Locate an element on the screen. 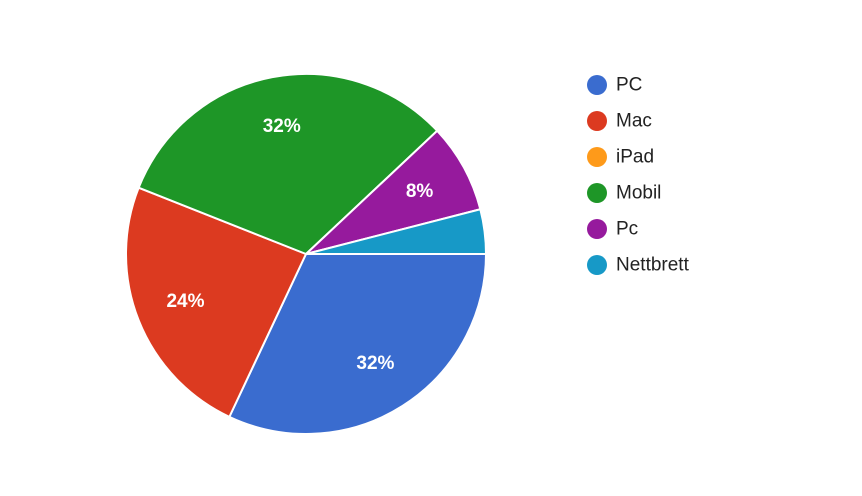 The image size is (862, 496). legend-label: iPad is located at coordinates (635, 157).